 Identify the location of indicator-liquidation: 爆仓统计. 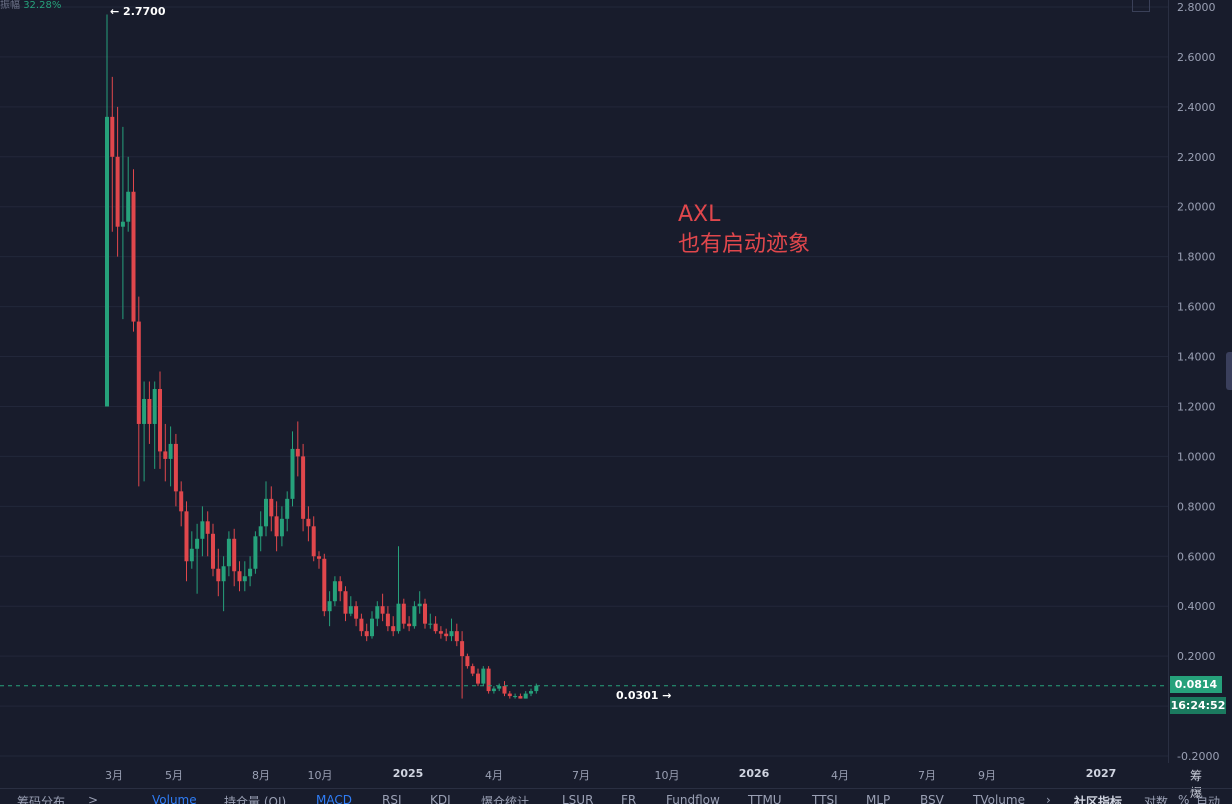
(505, 799).